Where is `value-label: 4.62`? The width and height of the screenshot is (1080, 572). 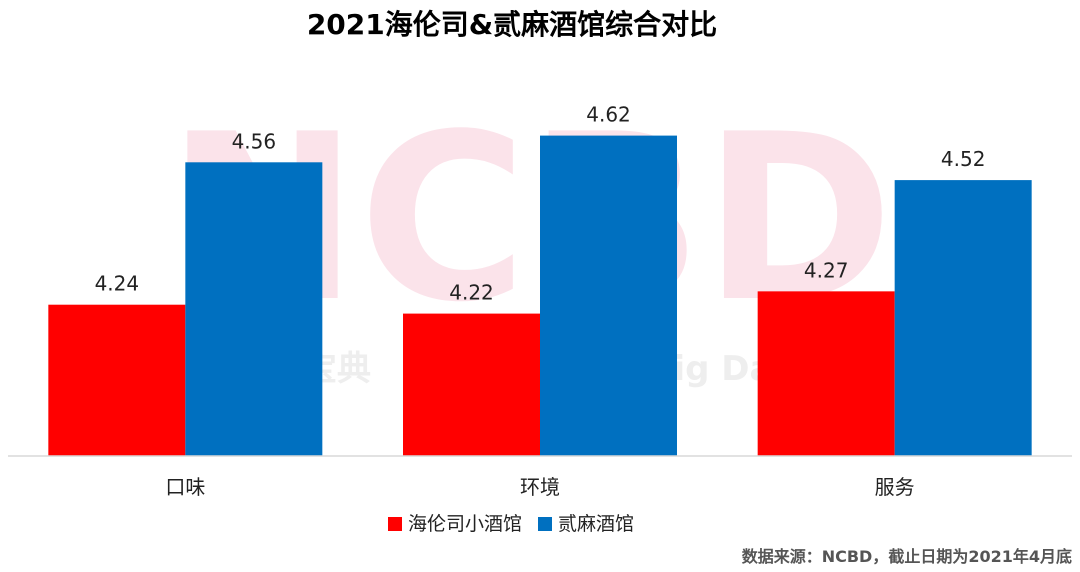 value-label: 4.62 is located at coordinates (608, 115).